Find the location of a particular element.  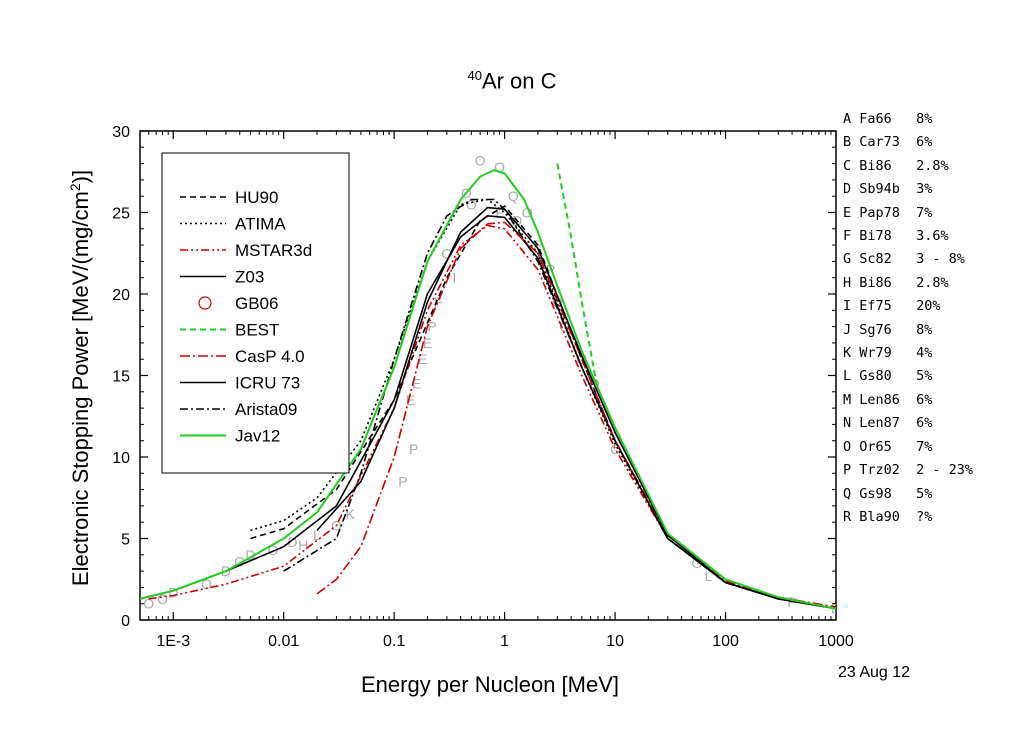

legend-icru-73-label: ICRU 73 is located at coordinates (267, 383).